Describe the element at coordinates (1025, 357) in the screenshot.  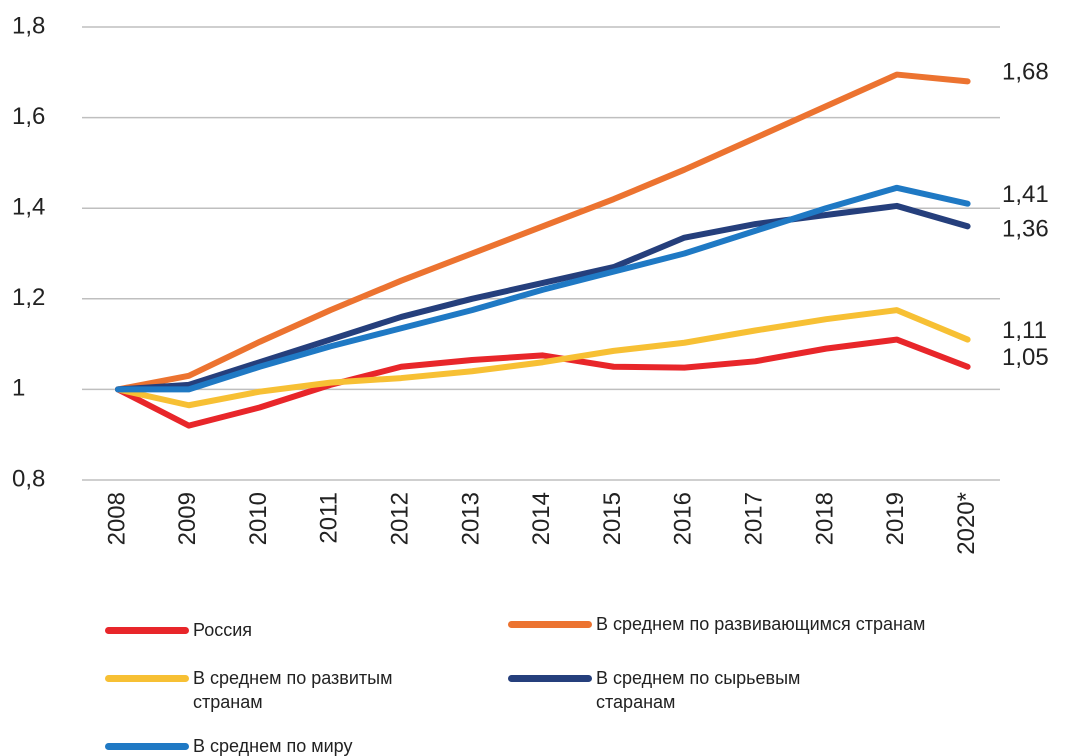
I see `data-label: 1,05` at that location.